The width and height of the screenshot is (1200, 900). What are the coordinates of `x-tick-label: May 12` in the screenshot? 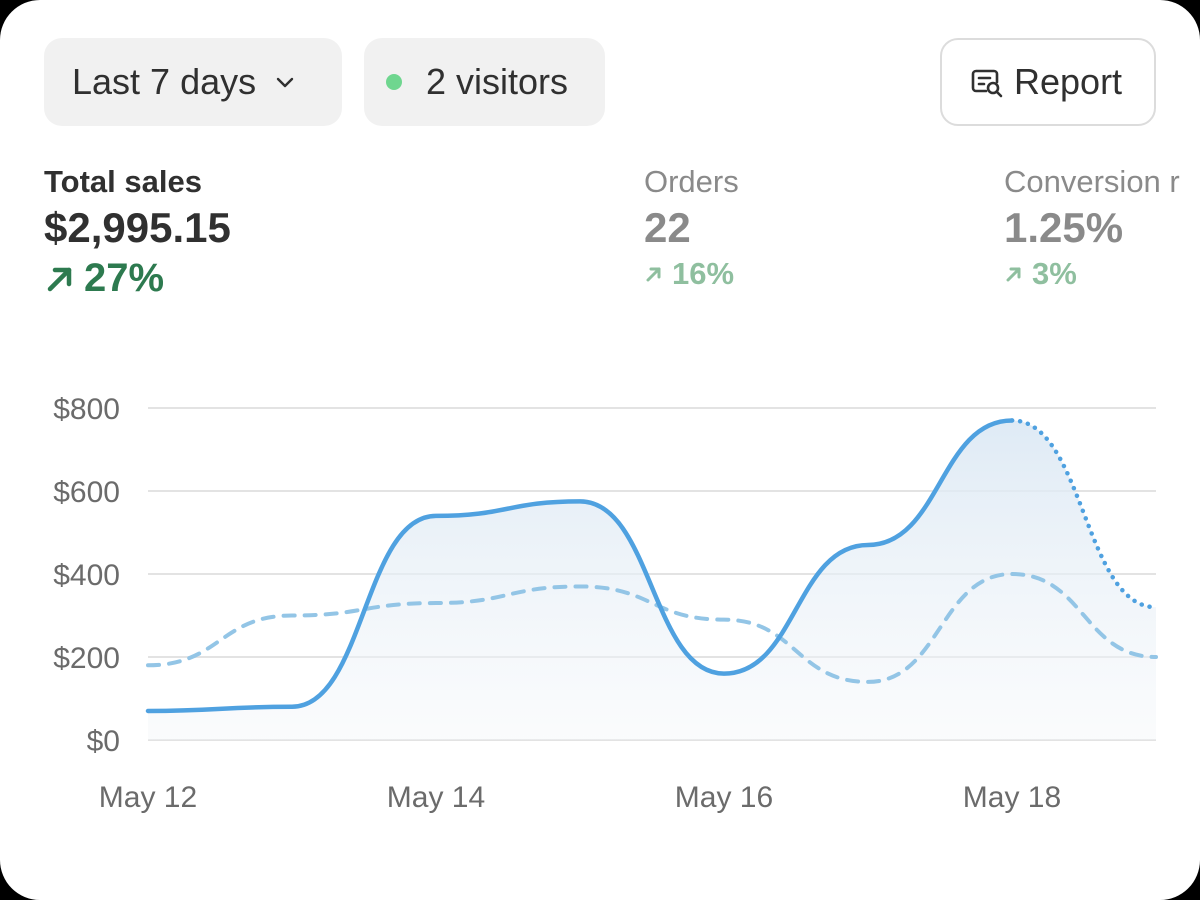 It's located at (148, 797).